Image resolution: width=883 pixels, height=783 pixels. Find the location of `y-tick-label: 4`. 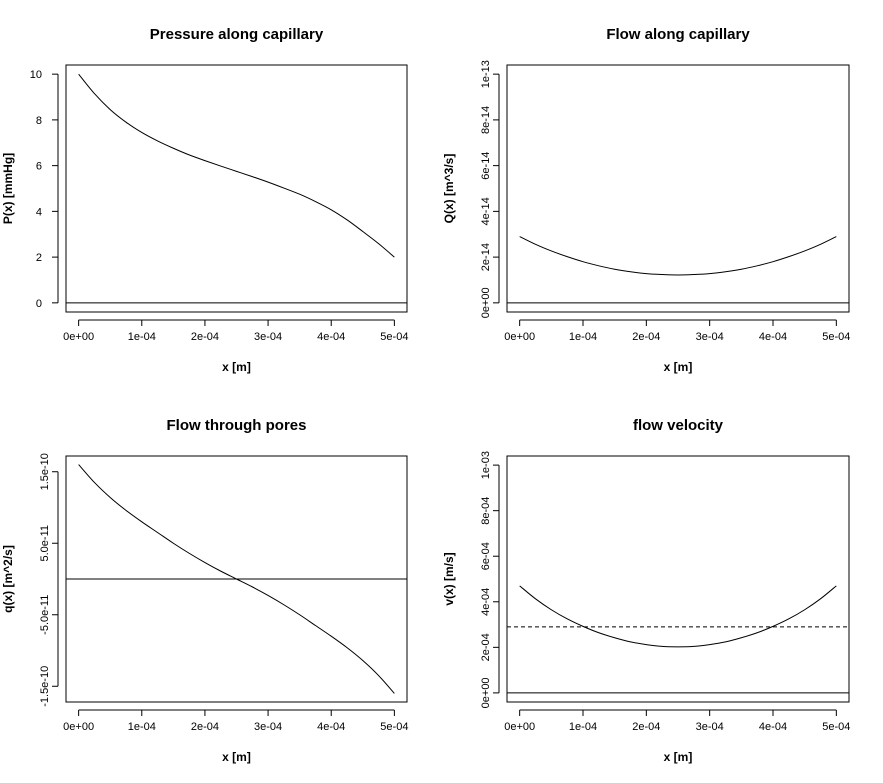

y-tick-label: 4 is located at coordinates (39, 212).